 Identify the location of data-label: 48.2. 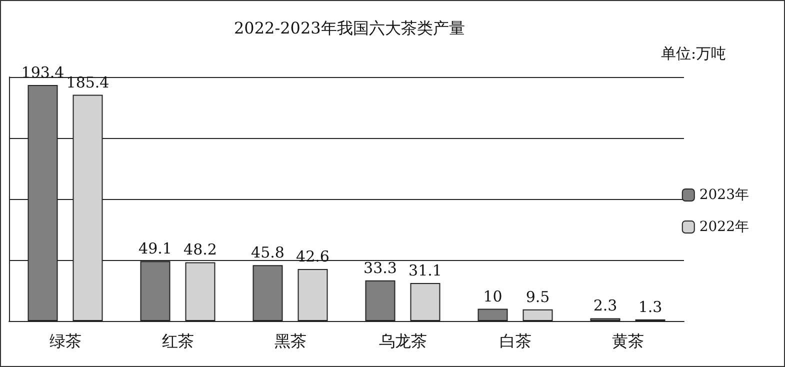
(200, 249).